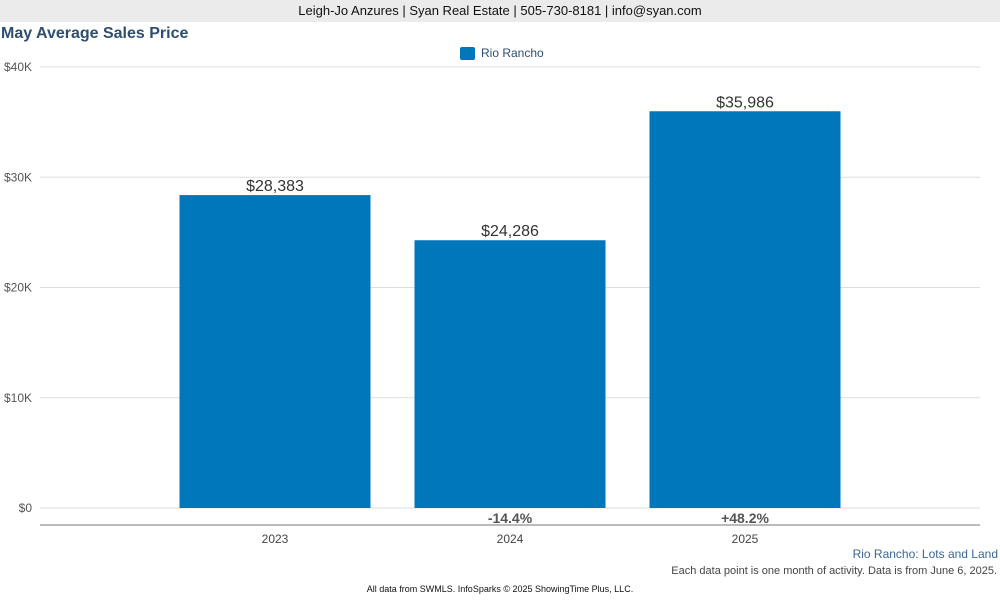  I want to click on y-tick-label: $20K, so click(18, 288).